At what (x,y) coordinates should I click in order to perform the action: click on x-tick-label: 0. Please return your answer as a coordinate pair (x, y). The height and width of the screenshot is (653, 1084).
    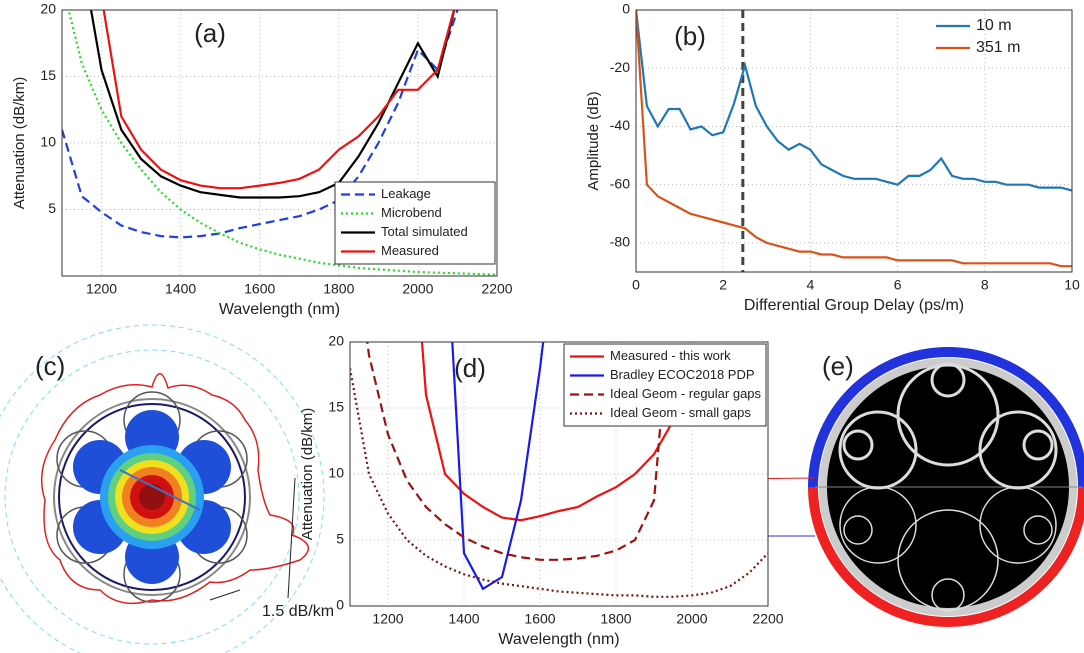
    Looking at the image, I should click on (636, 285).